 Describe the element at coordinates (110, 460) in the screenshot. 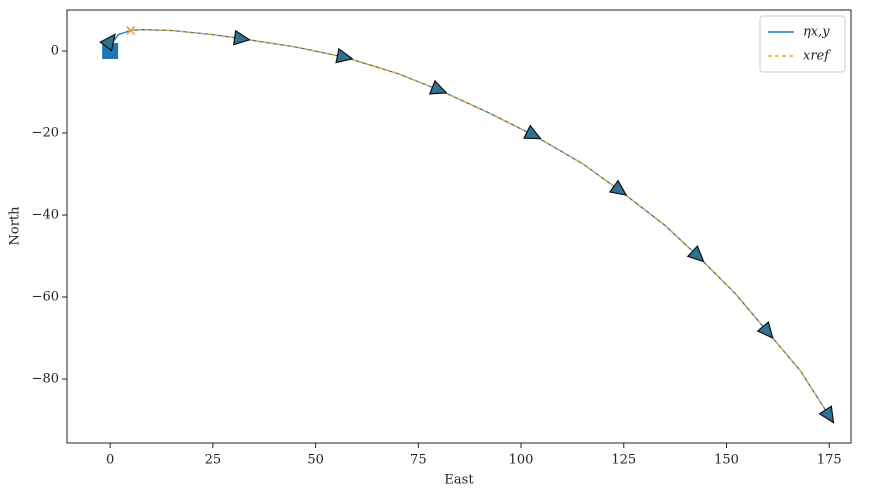

I see `x-tick-label: 0` at that location.